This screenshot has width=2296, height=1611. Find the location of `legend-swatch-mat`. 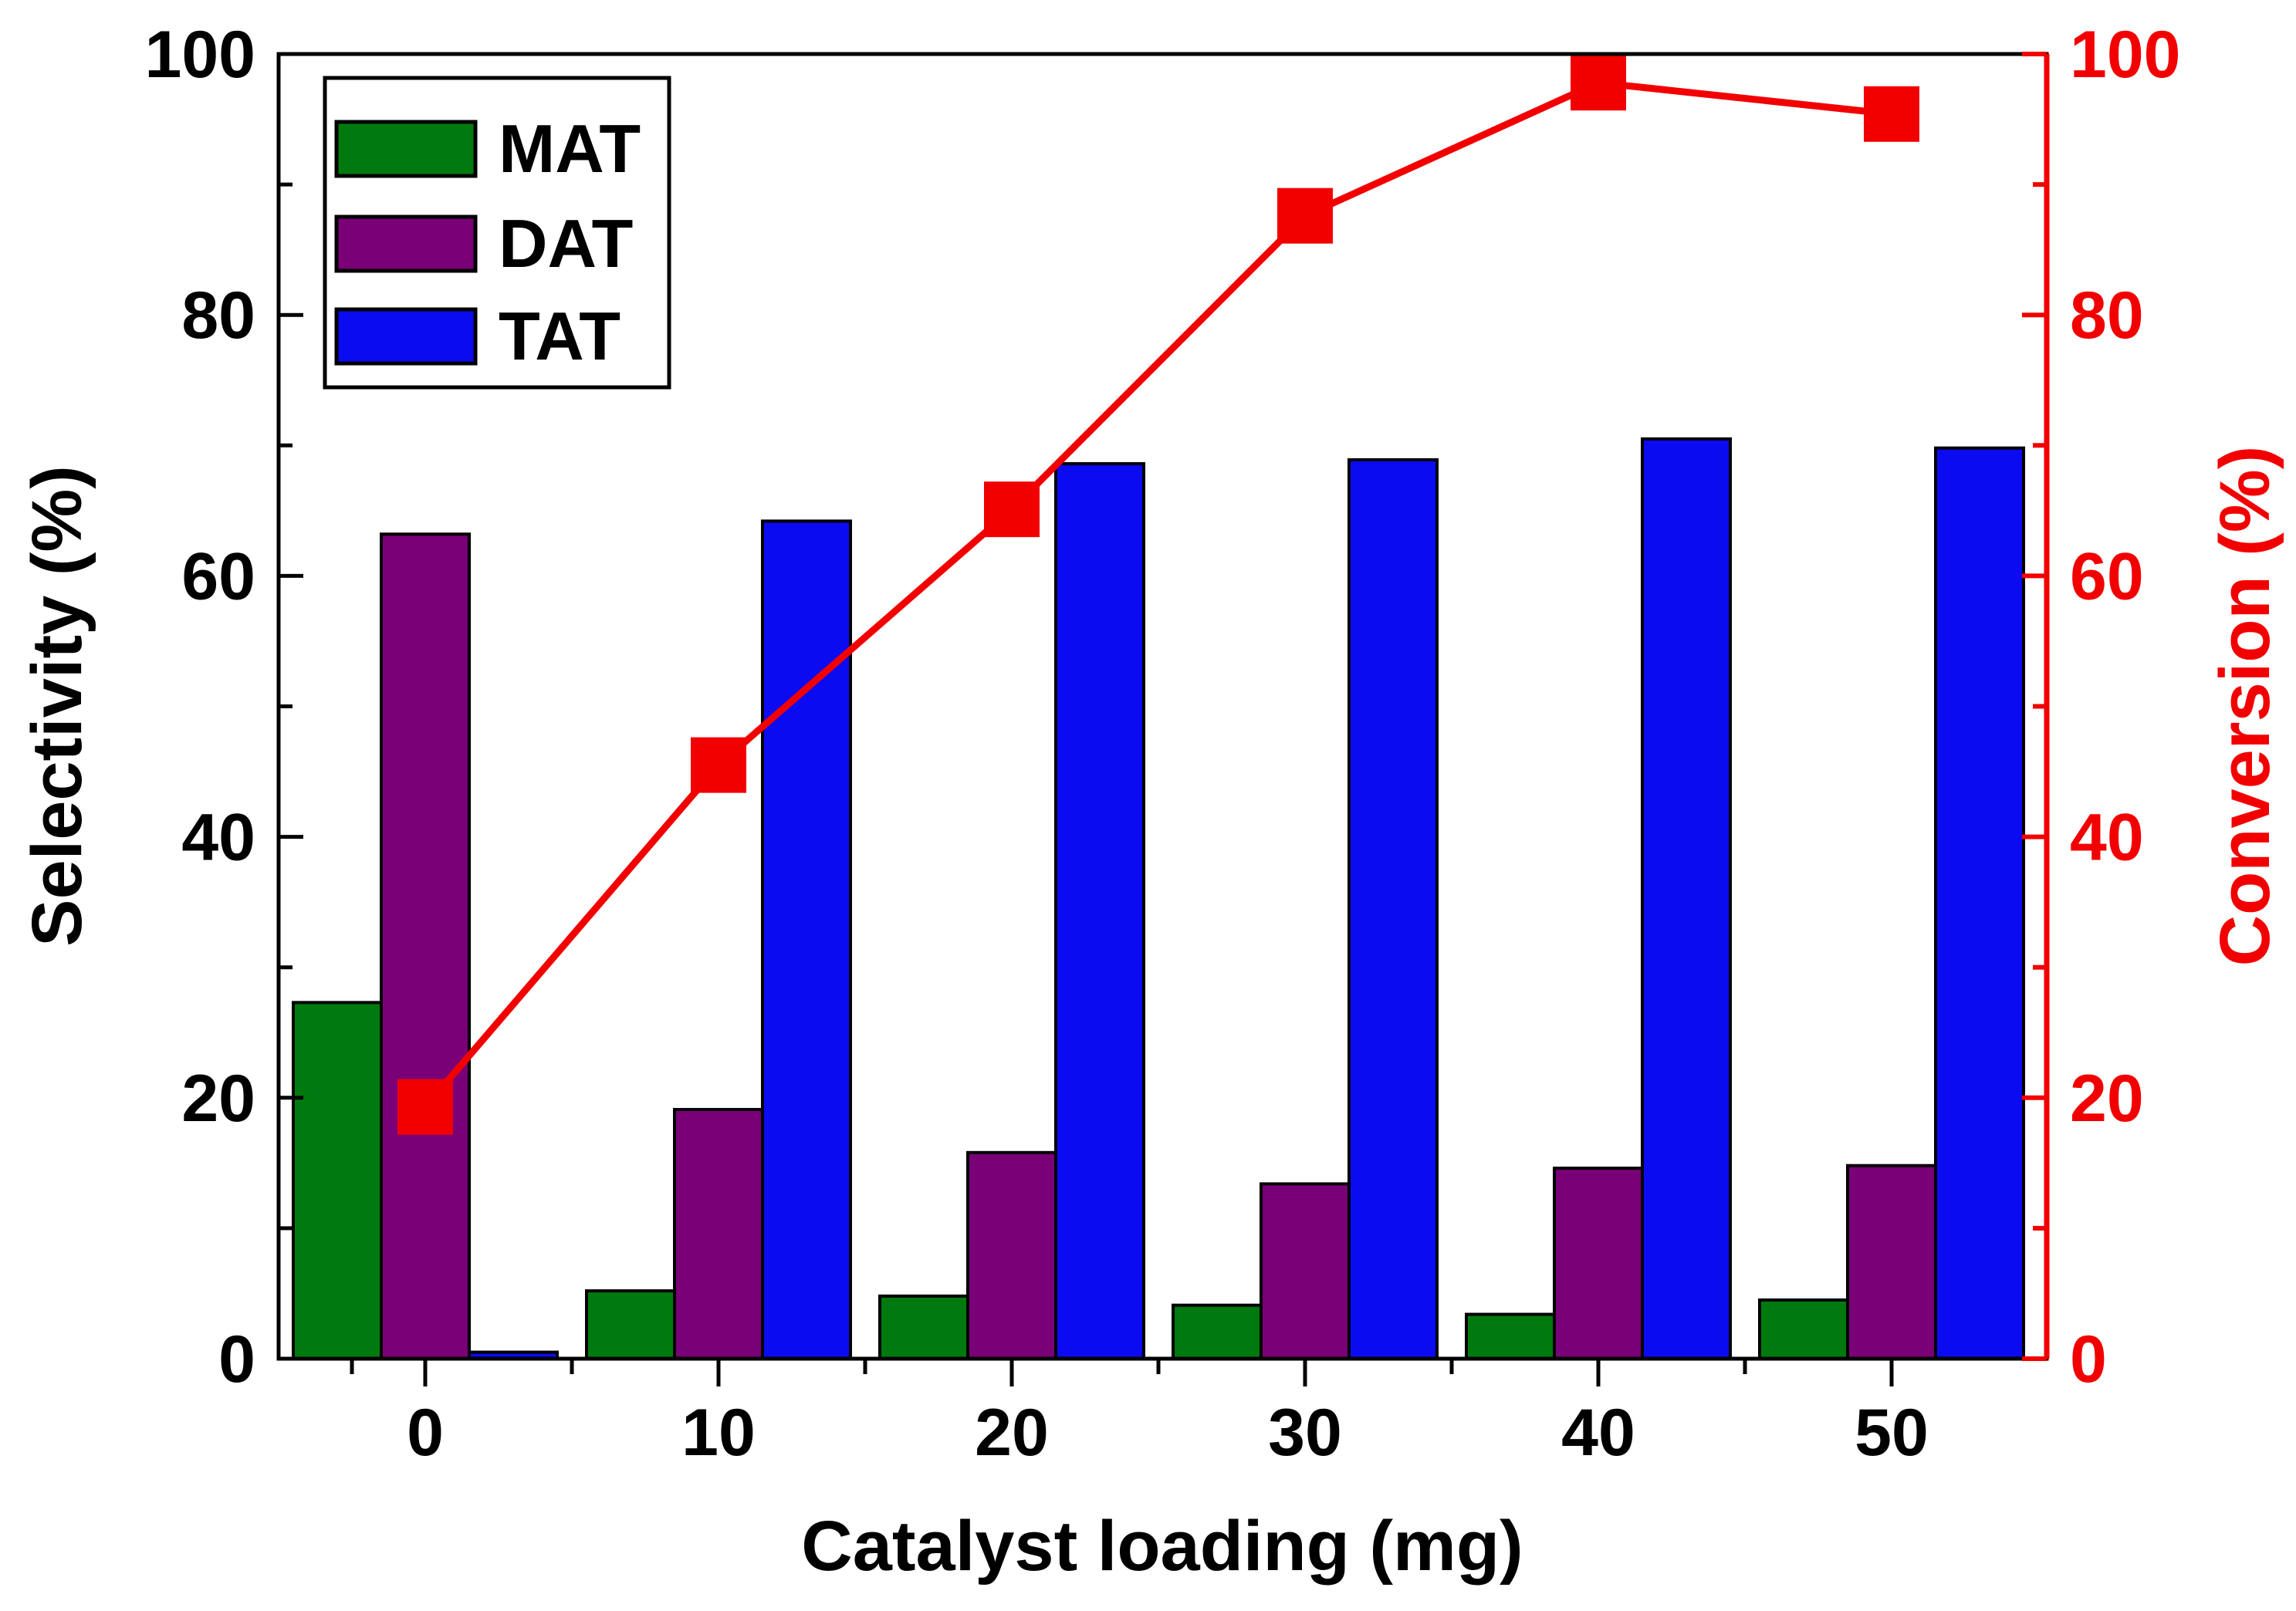

legend-swatch-mat is located at coordinates (406, 149).